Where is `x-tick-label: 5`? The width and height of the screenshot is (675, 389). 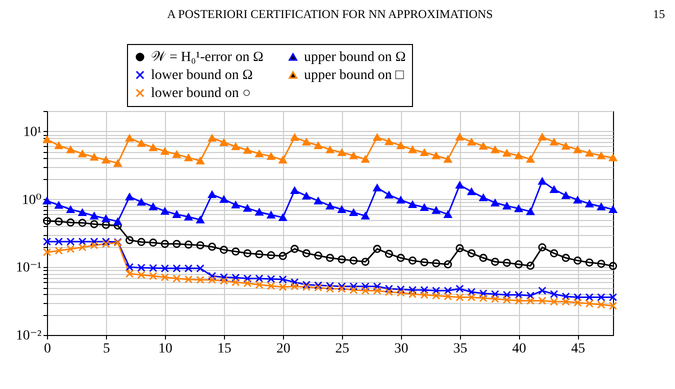
x-tick-label: 5 is located at coordinates (106, 349).